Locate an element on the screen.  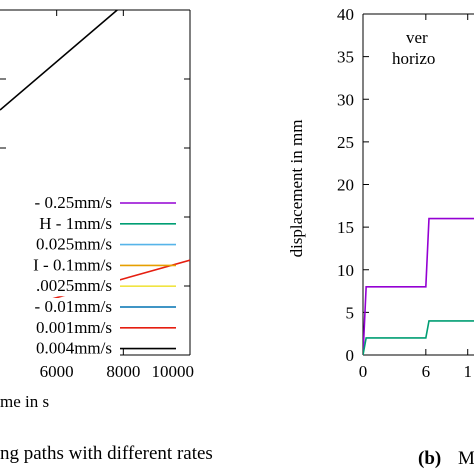
chart-b-xtick-label: 1 is located at coordinates (467, 371).